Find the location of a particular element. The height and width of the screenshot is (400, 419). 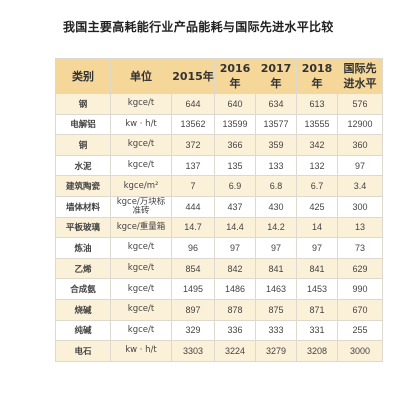

row-category: 钢 is located at coordinates (83, 104).